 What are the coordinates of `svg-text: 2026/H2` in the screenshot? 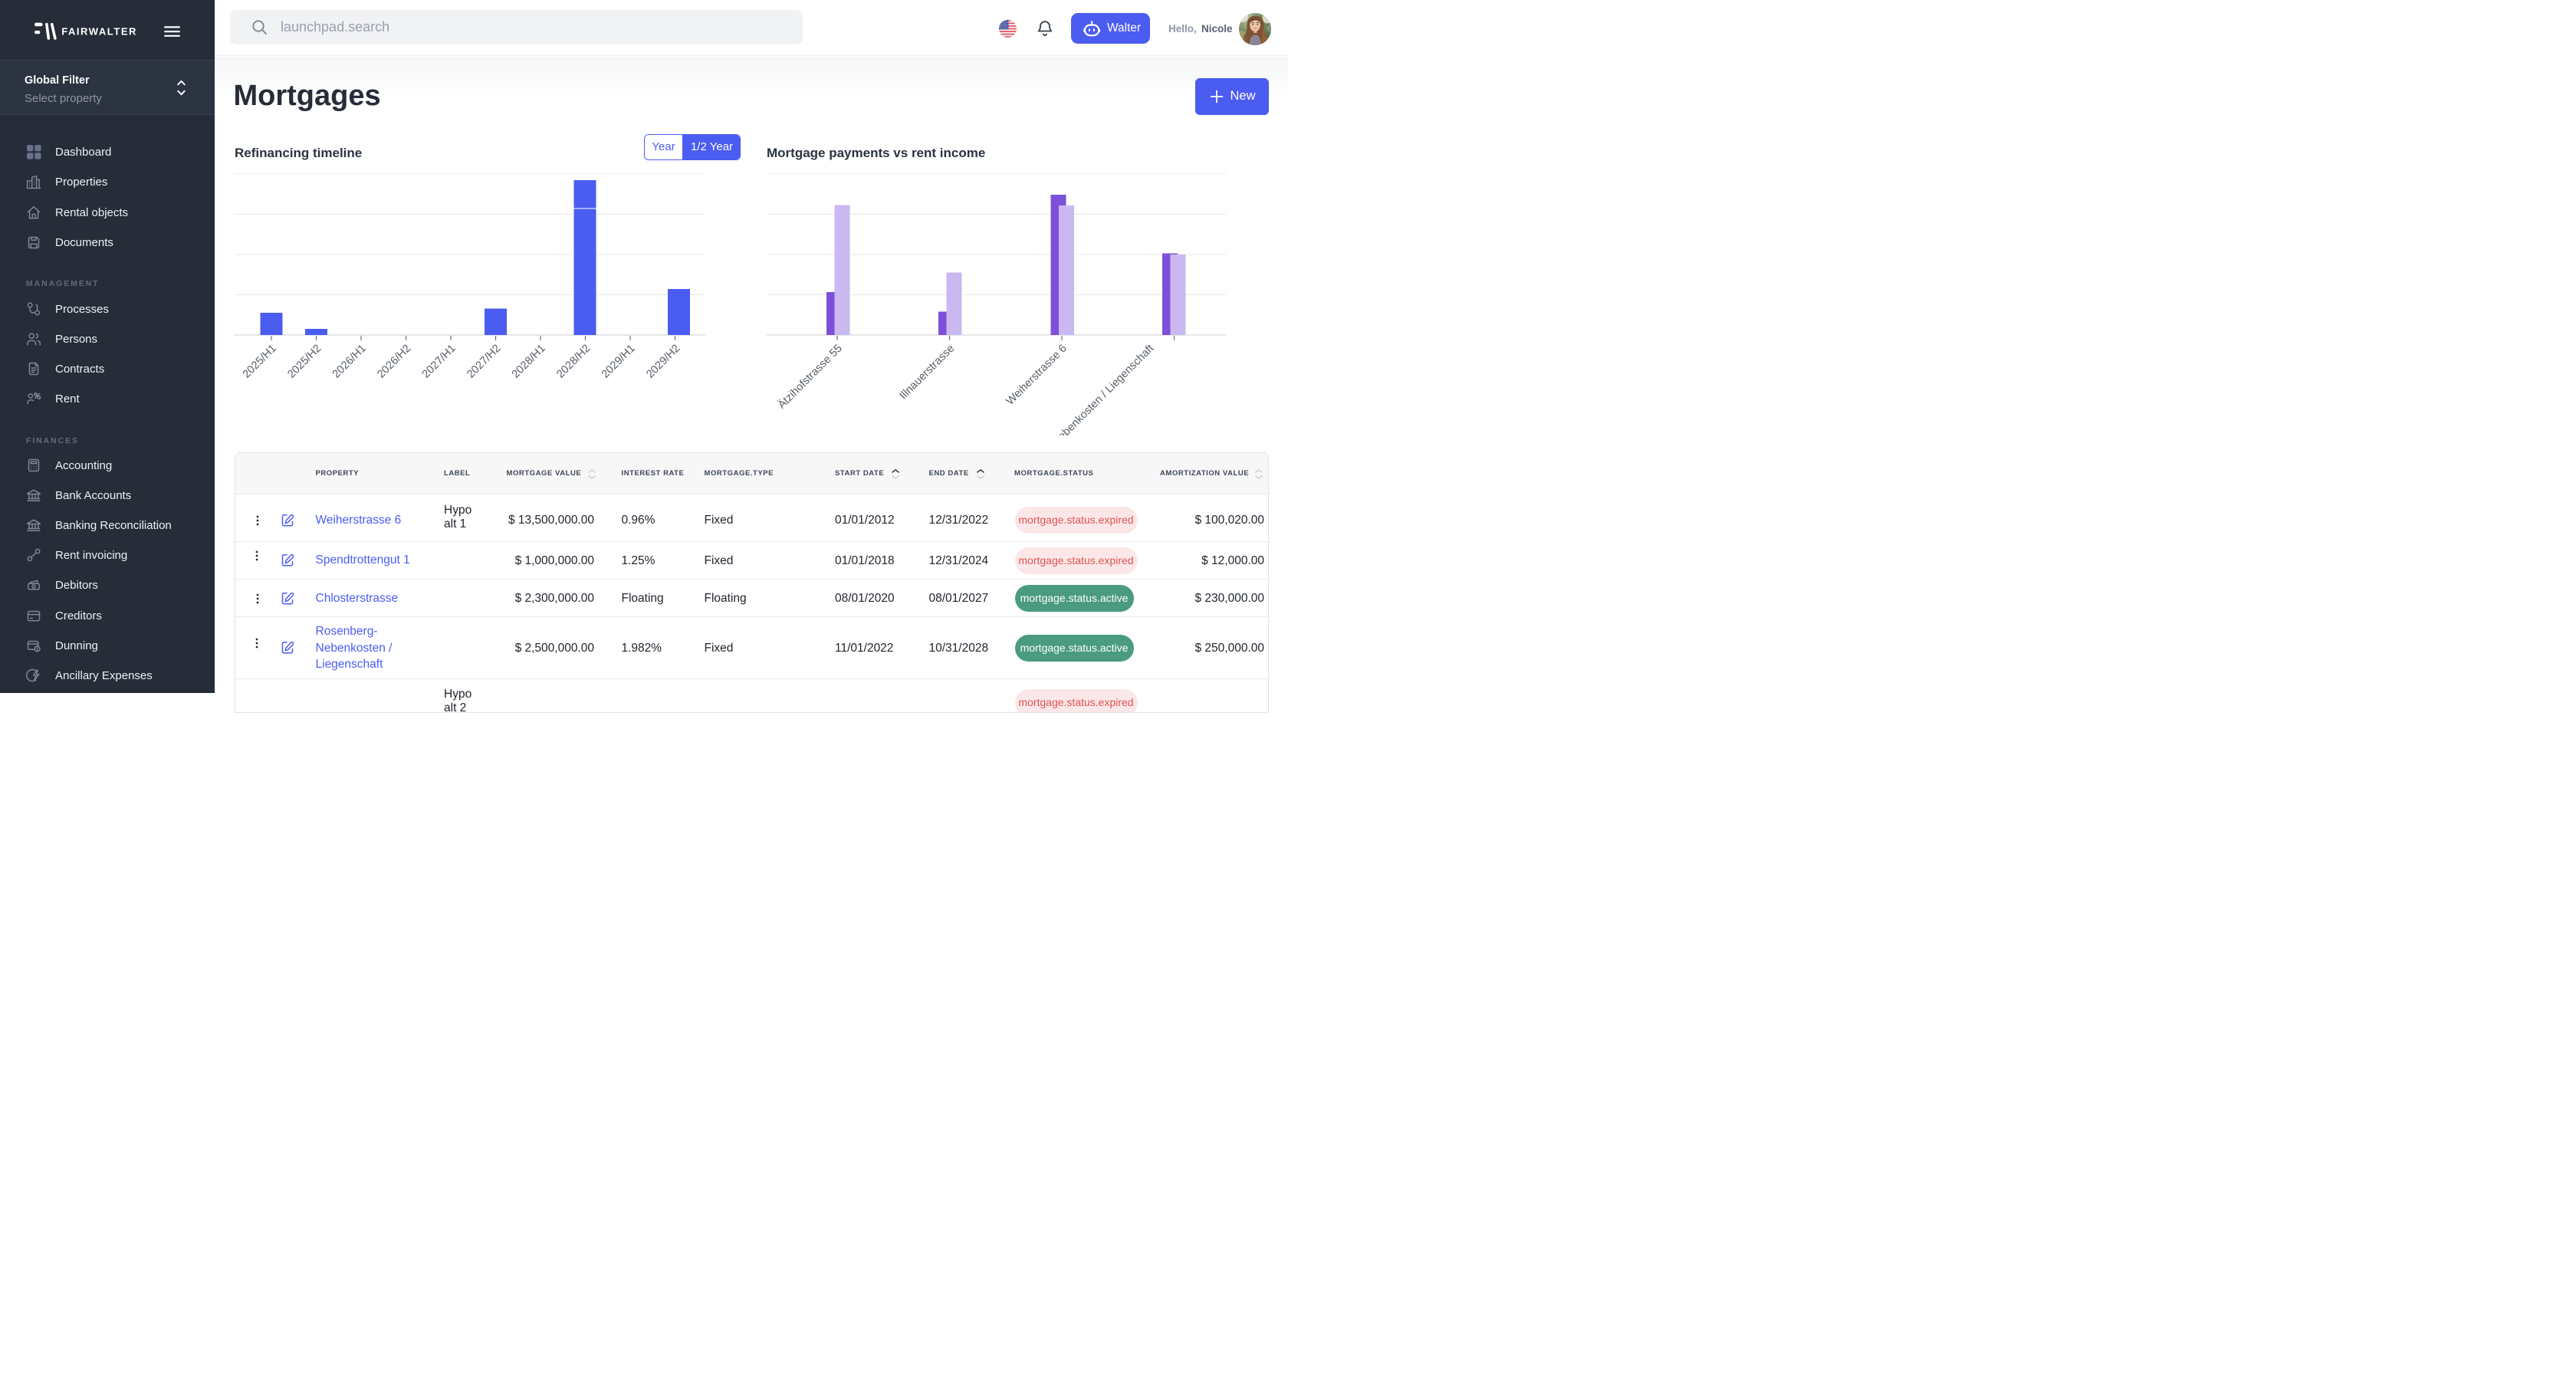 It's located at (394, 362).